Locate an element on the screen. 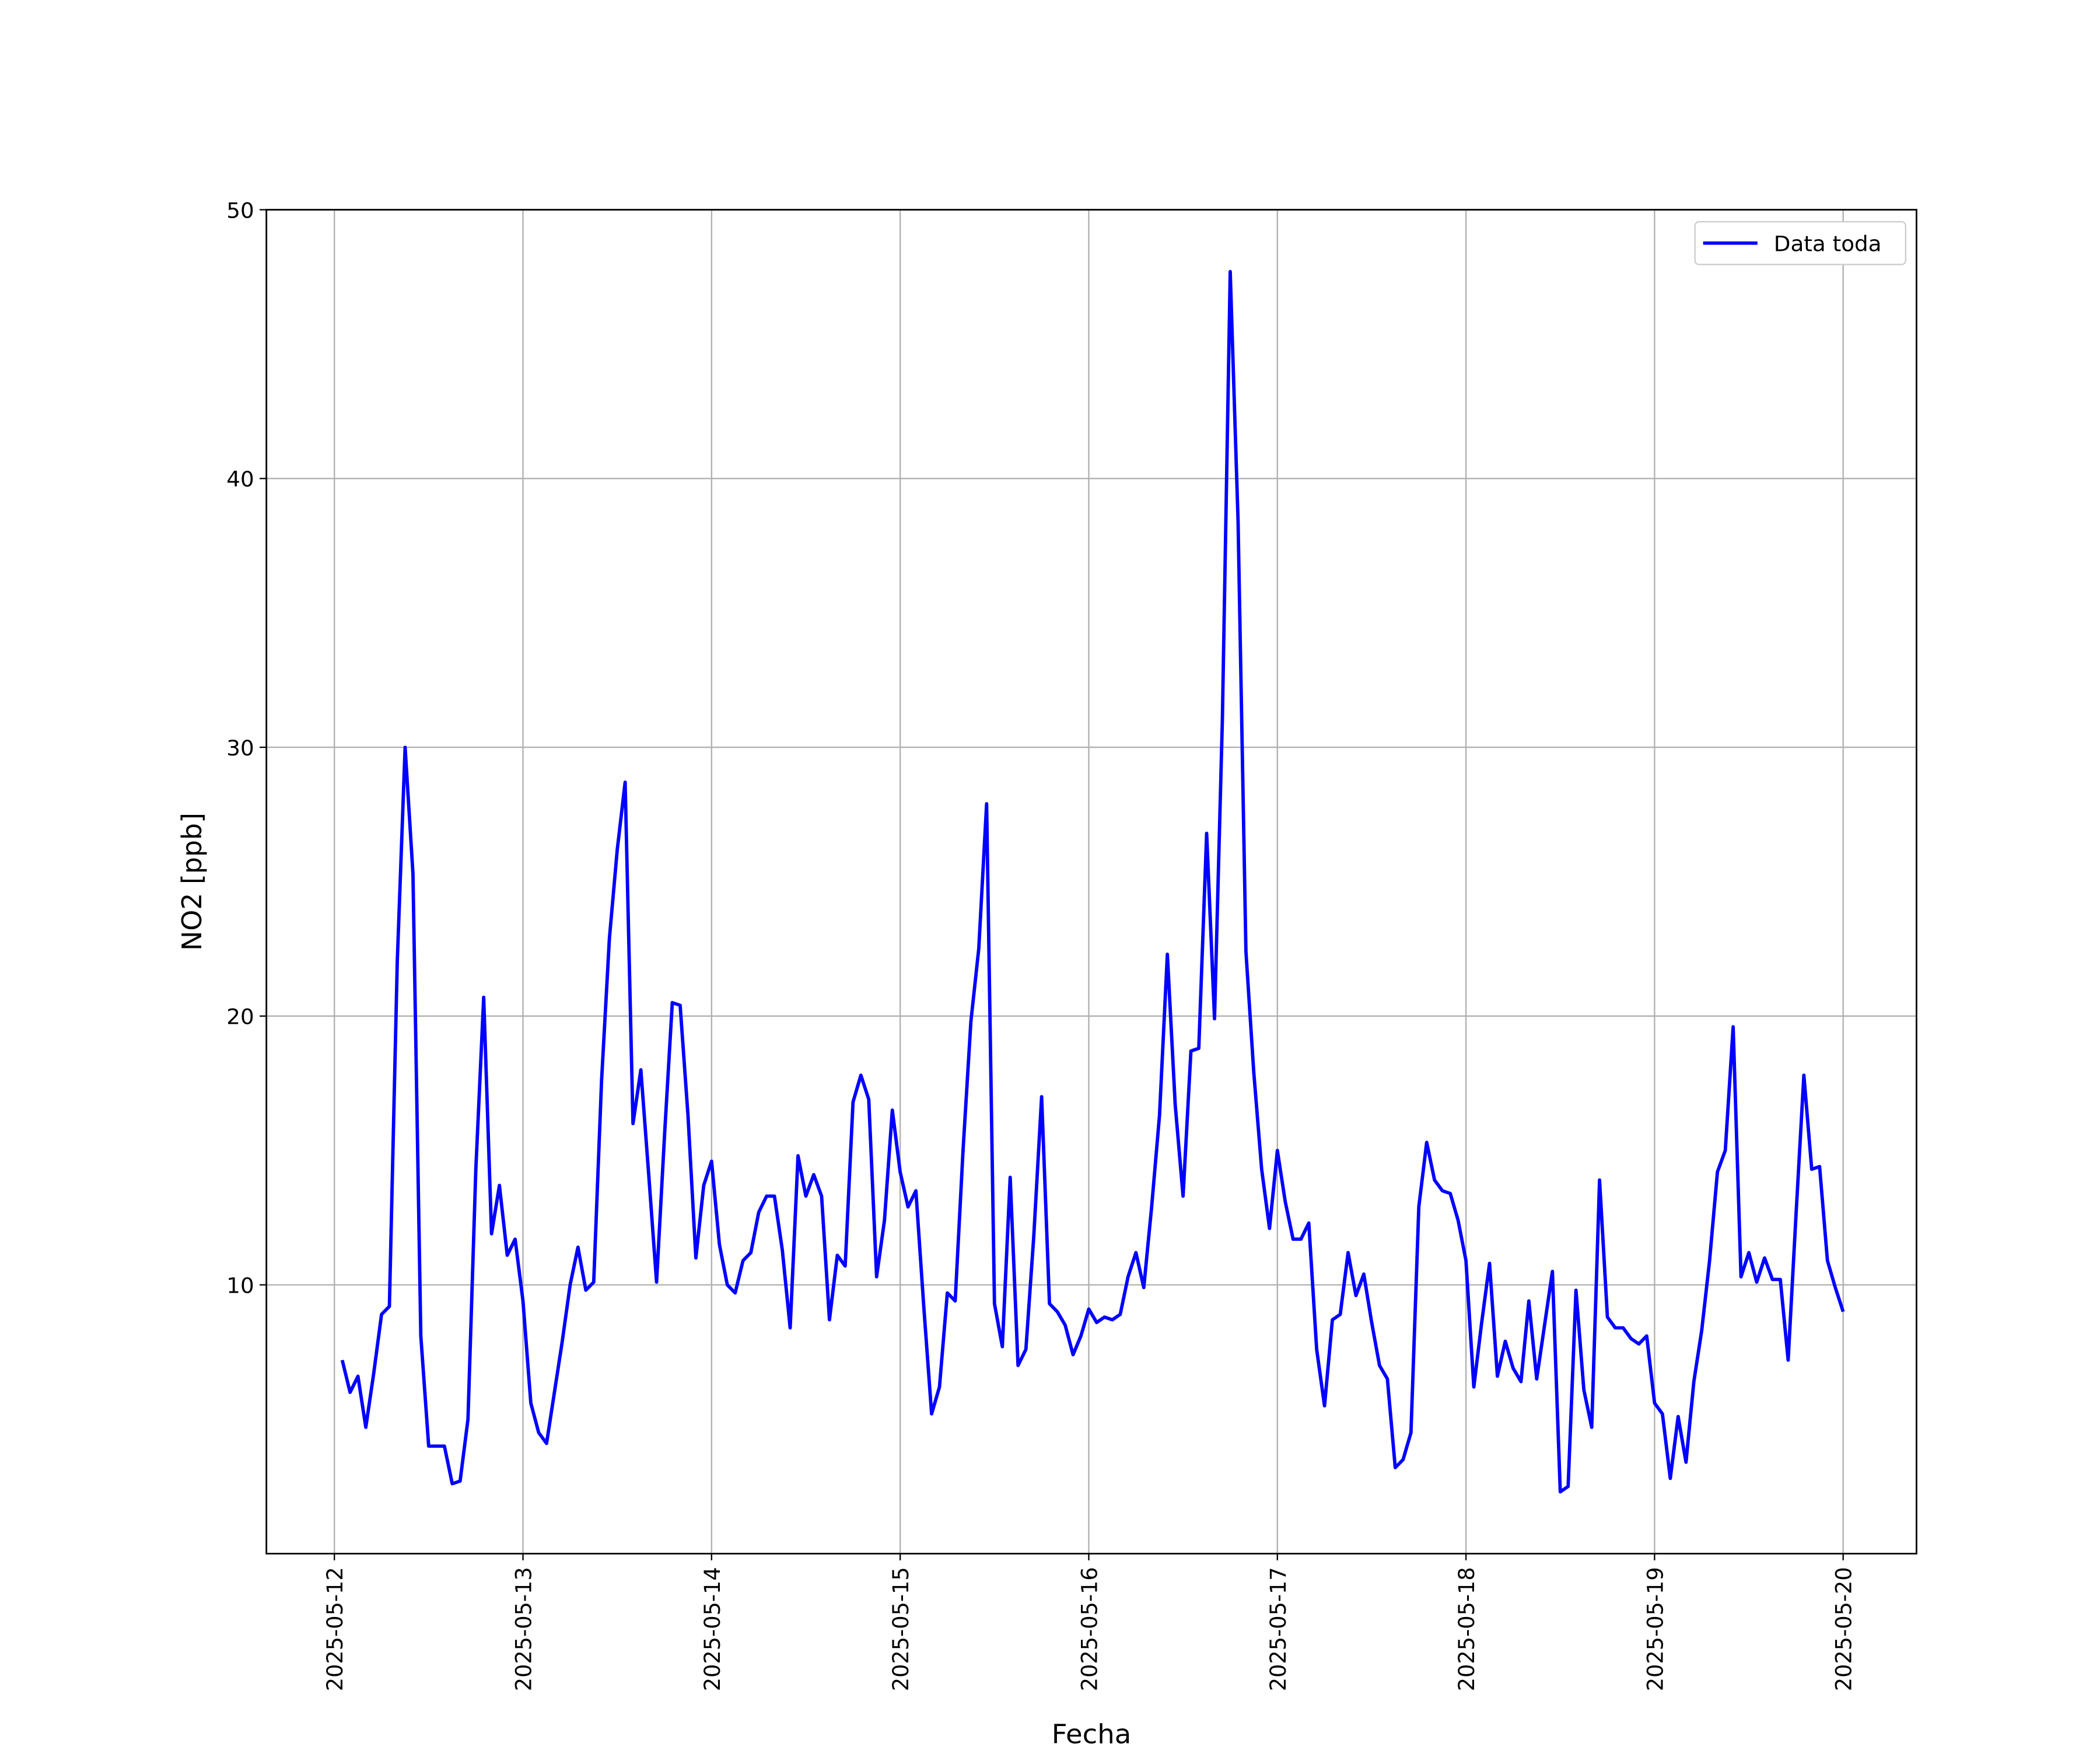  x-tick-label: 2025-05-18 is located at coordinates (1466, 1629).